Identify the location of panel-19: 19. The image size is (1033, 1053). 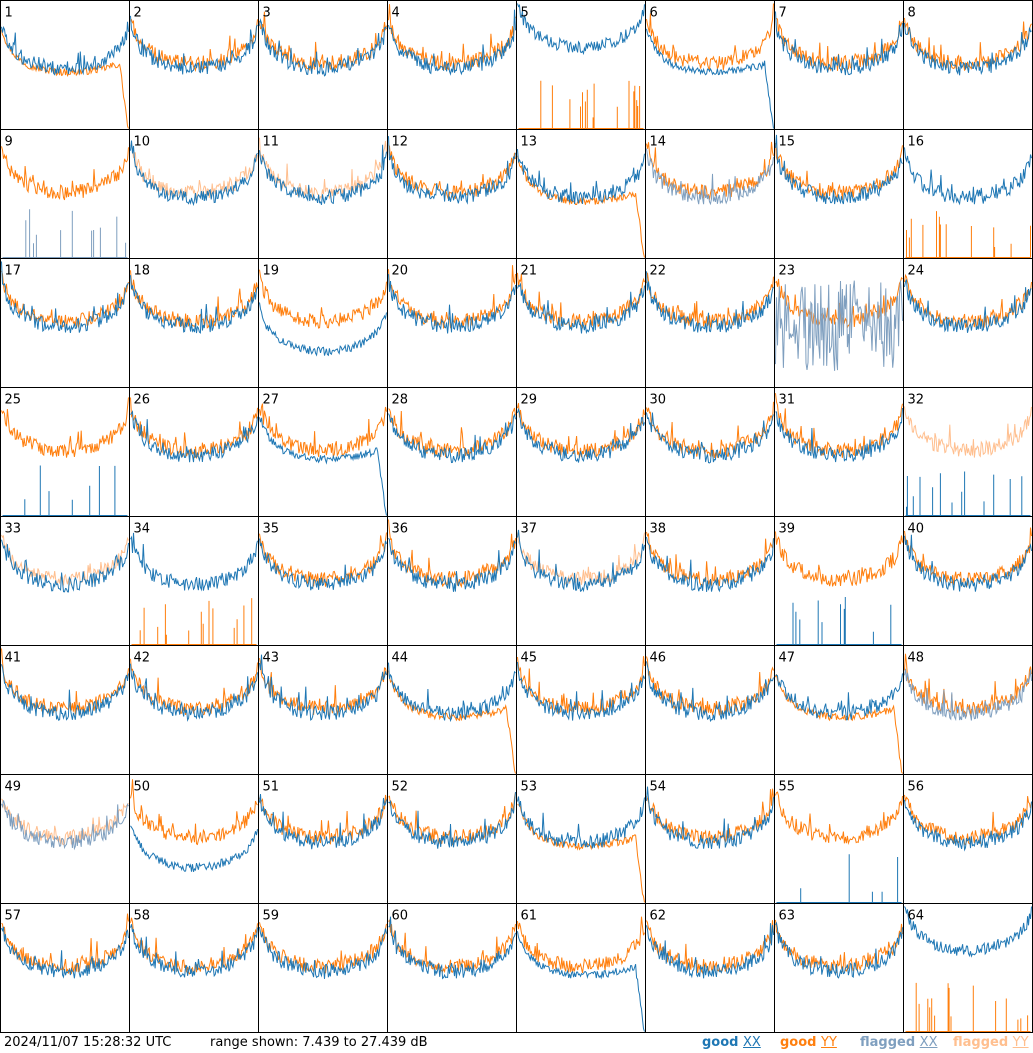
(323, 323).